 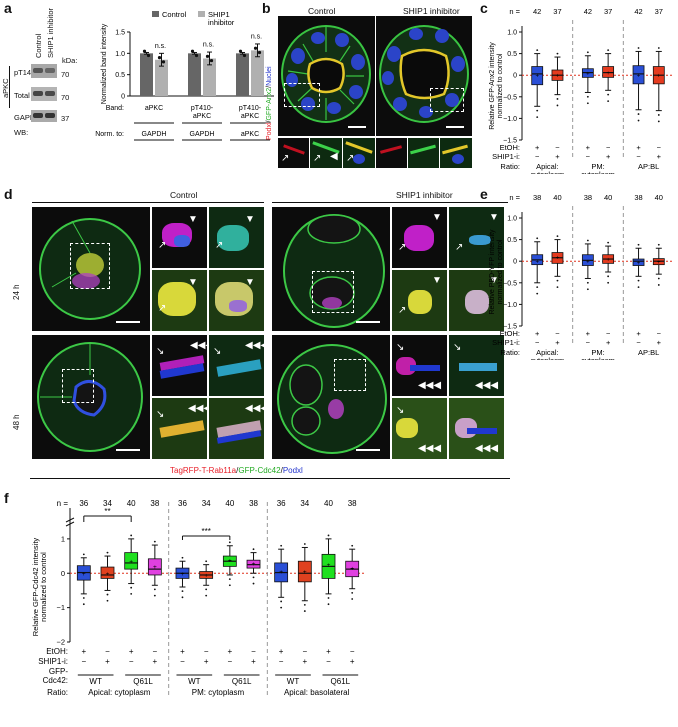 I want to click on micrograph-b-ship1, so click(x=424, y=76).